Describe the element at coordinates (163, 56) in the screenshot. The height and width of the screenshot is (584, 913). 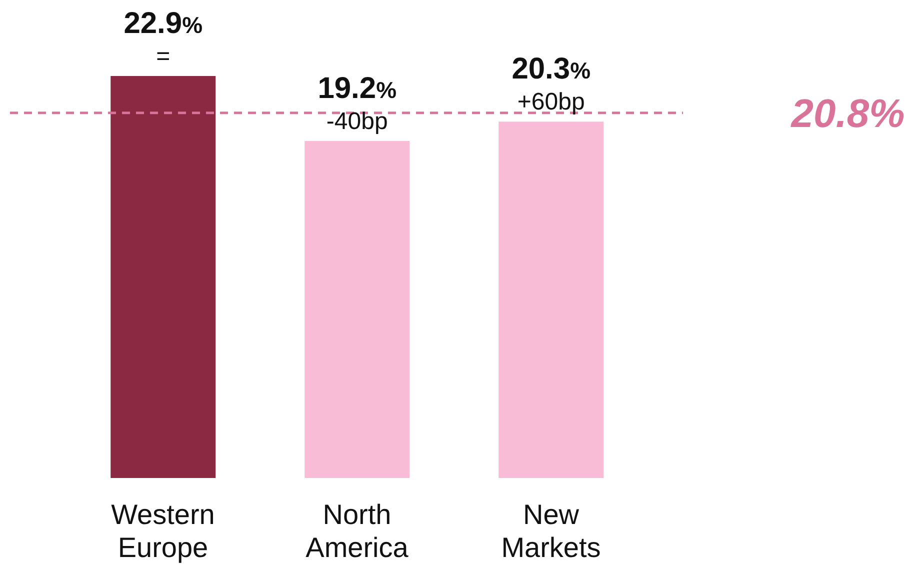
I see `annotation: =` at that location.